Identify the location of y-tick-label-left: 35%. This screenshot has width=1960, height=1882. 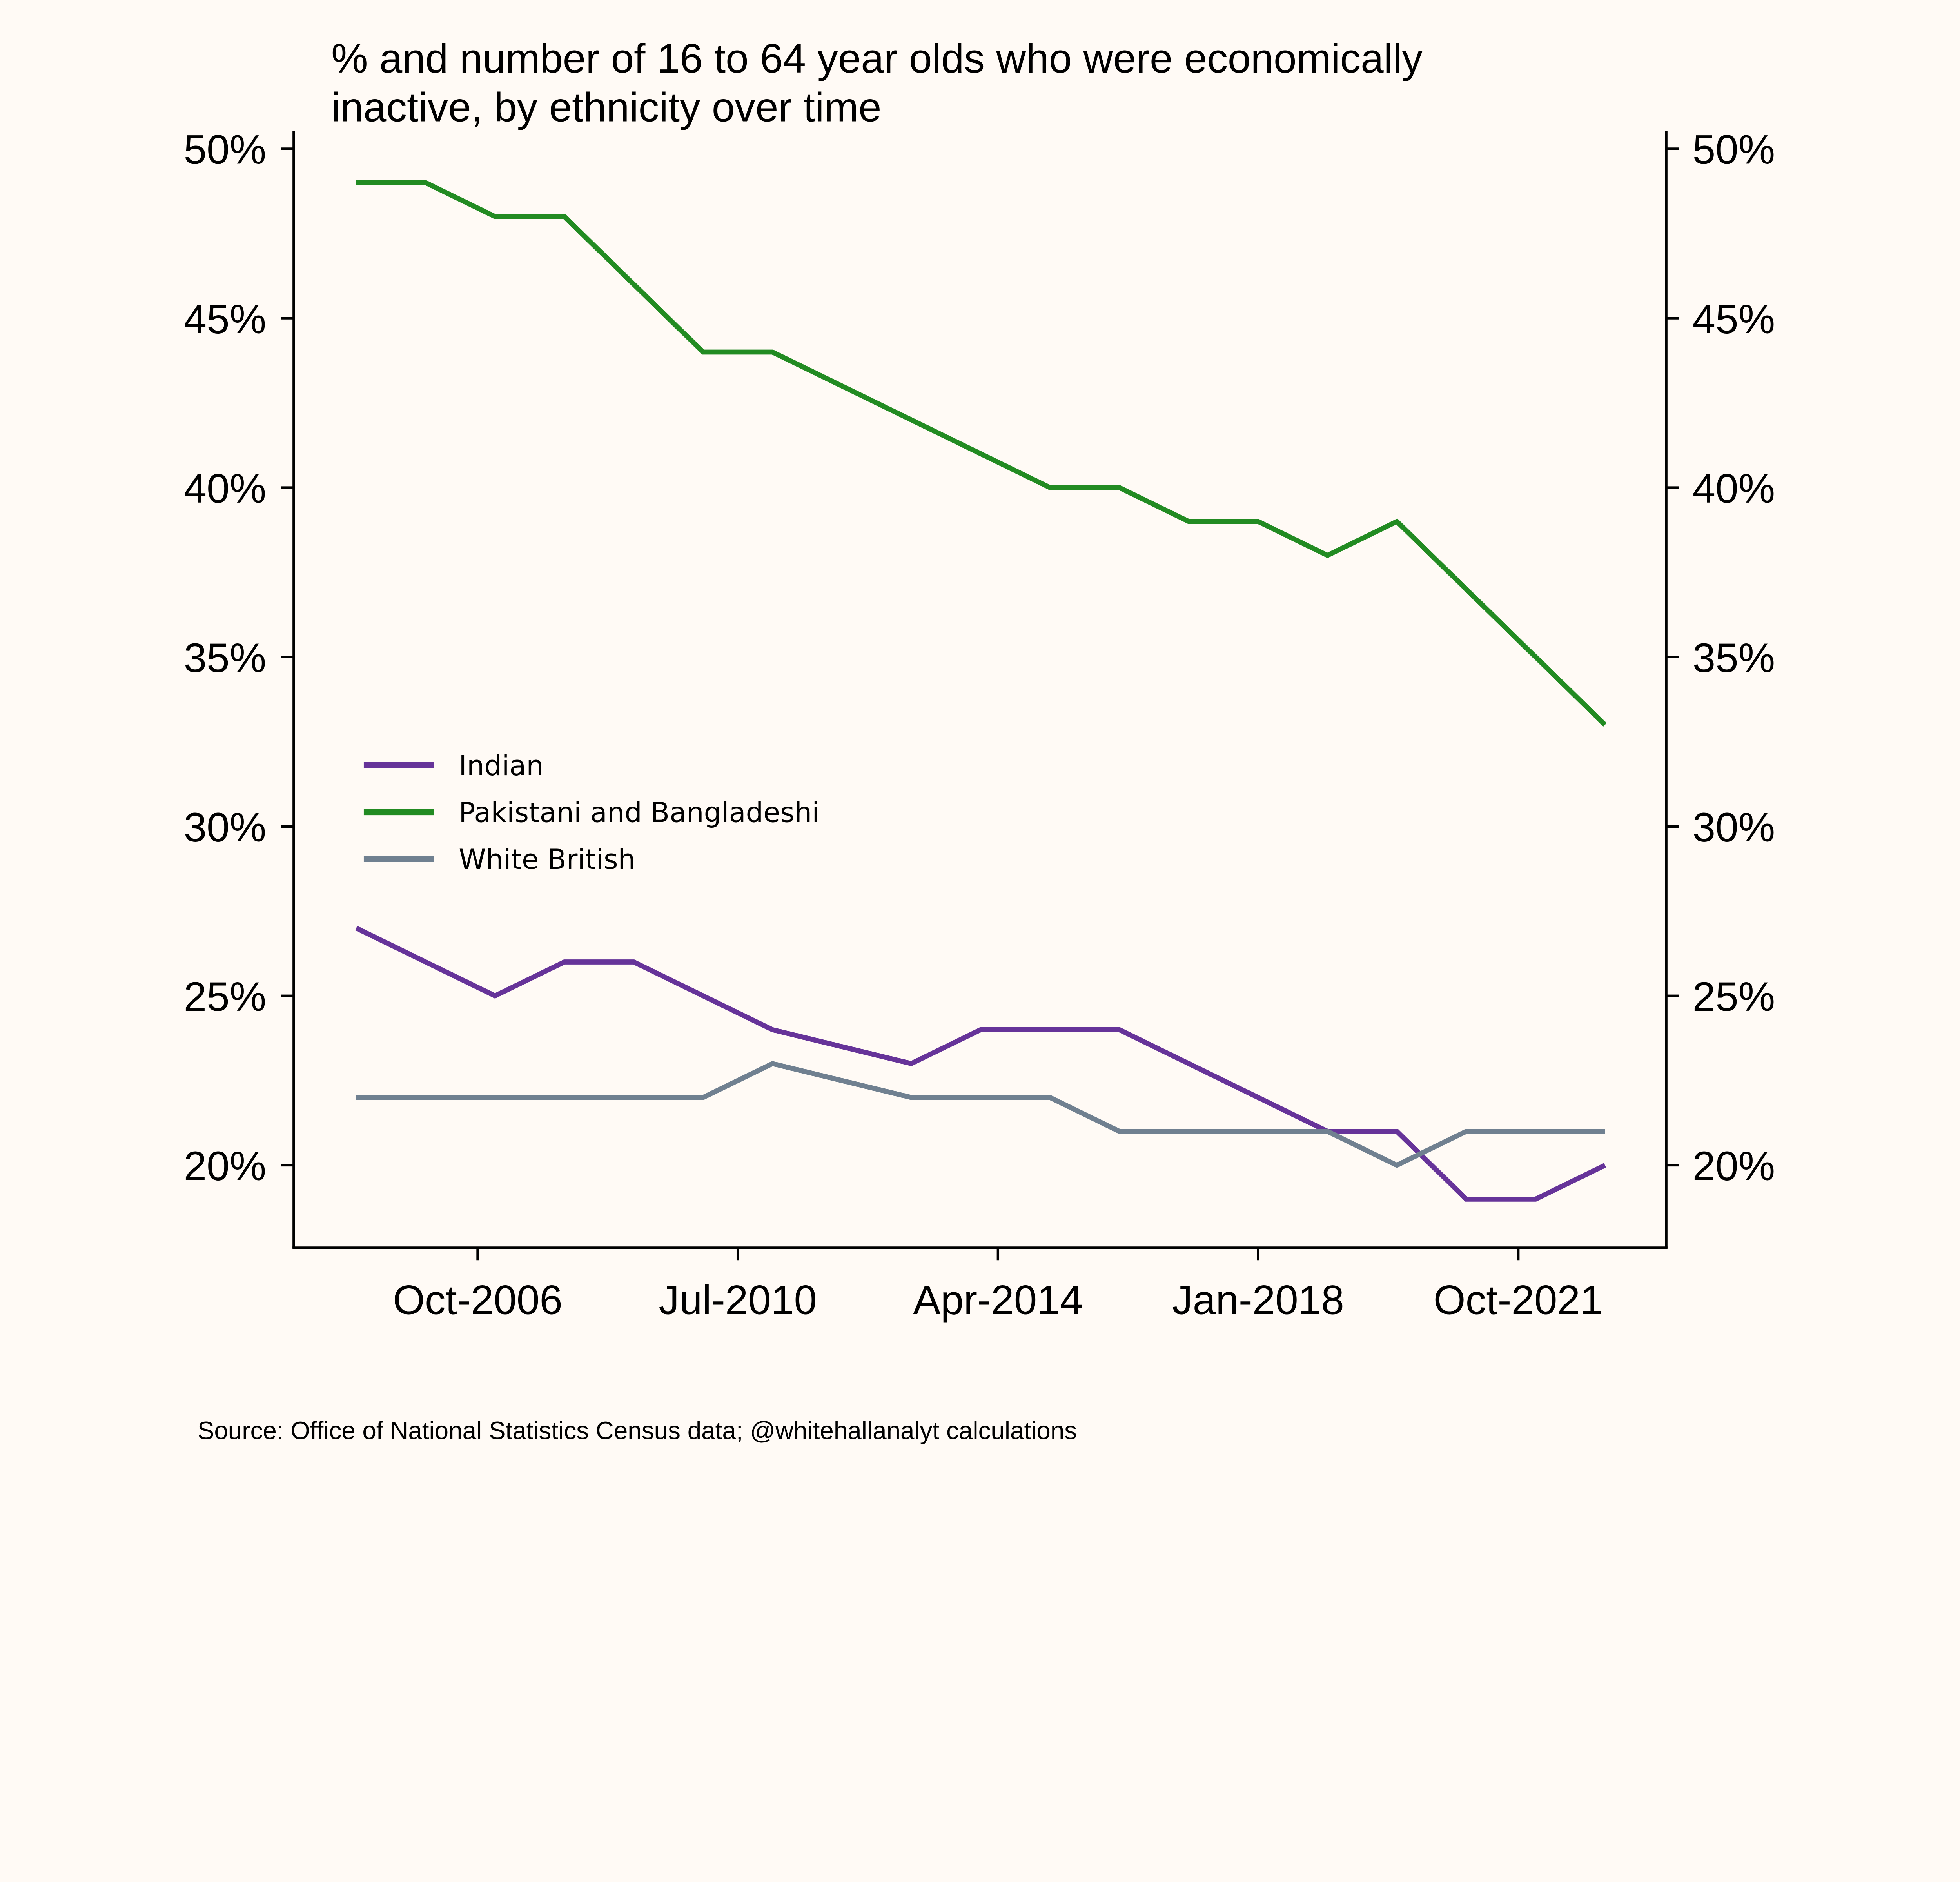
(225, 658).